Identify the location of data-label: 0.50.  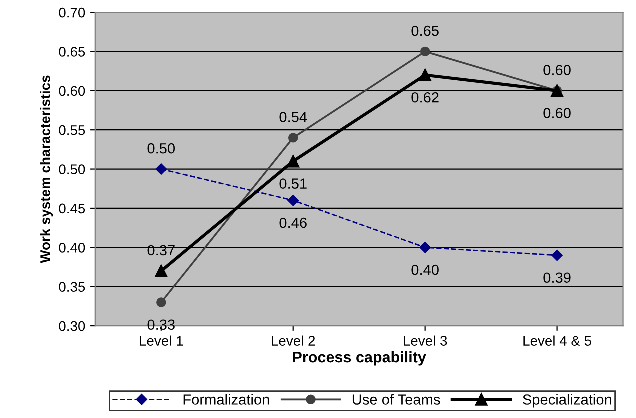
(162, 148).